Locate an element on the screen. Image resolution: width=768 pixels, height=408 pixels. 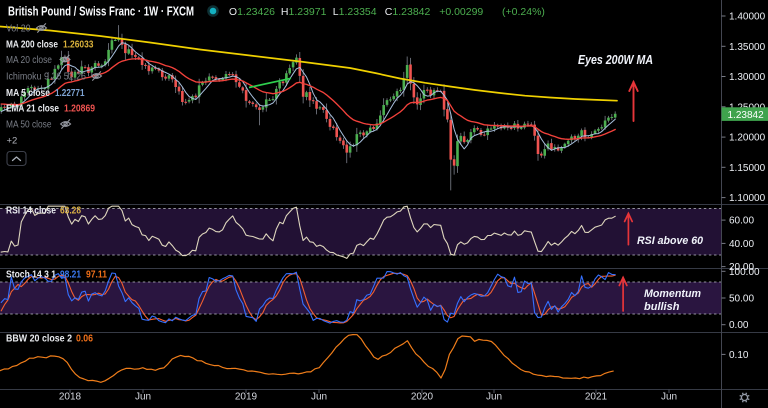
svg-text: EMA 21 close is located at coordinates (32, 109).